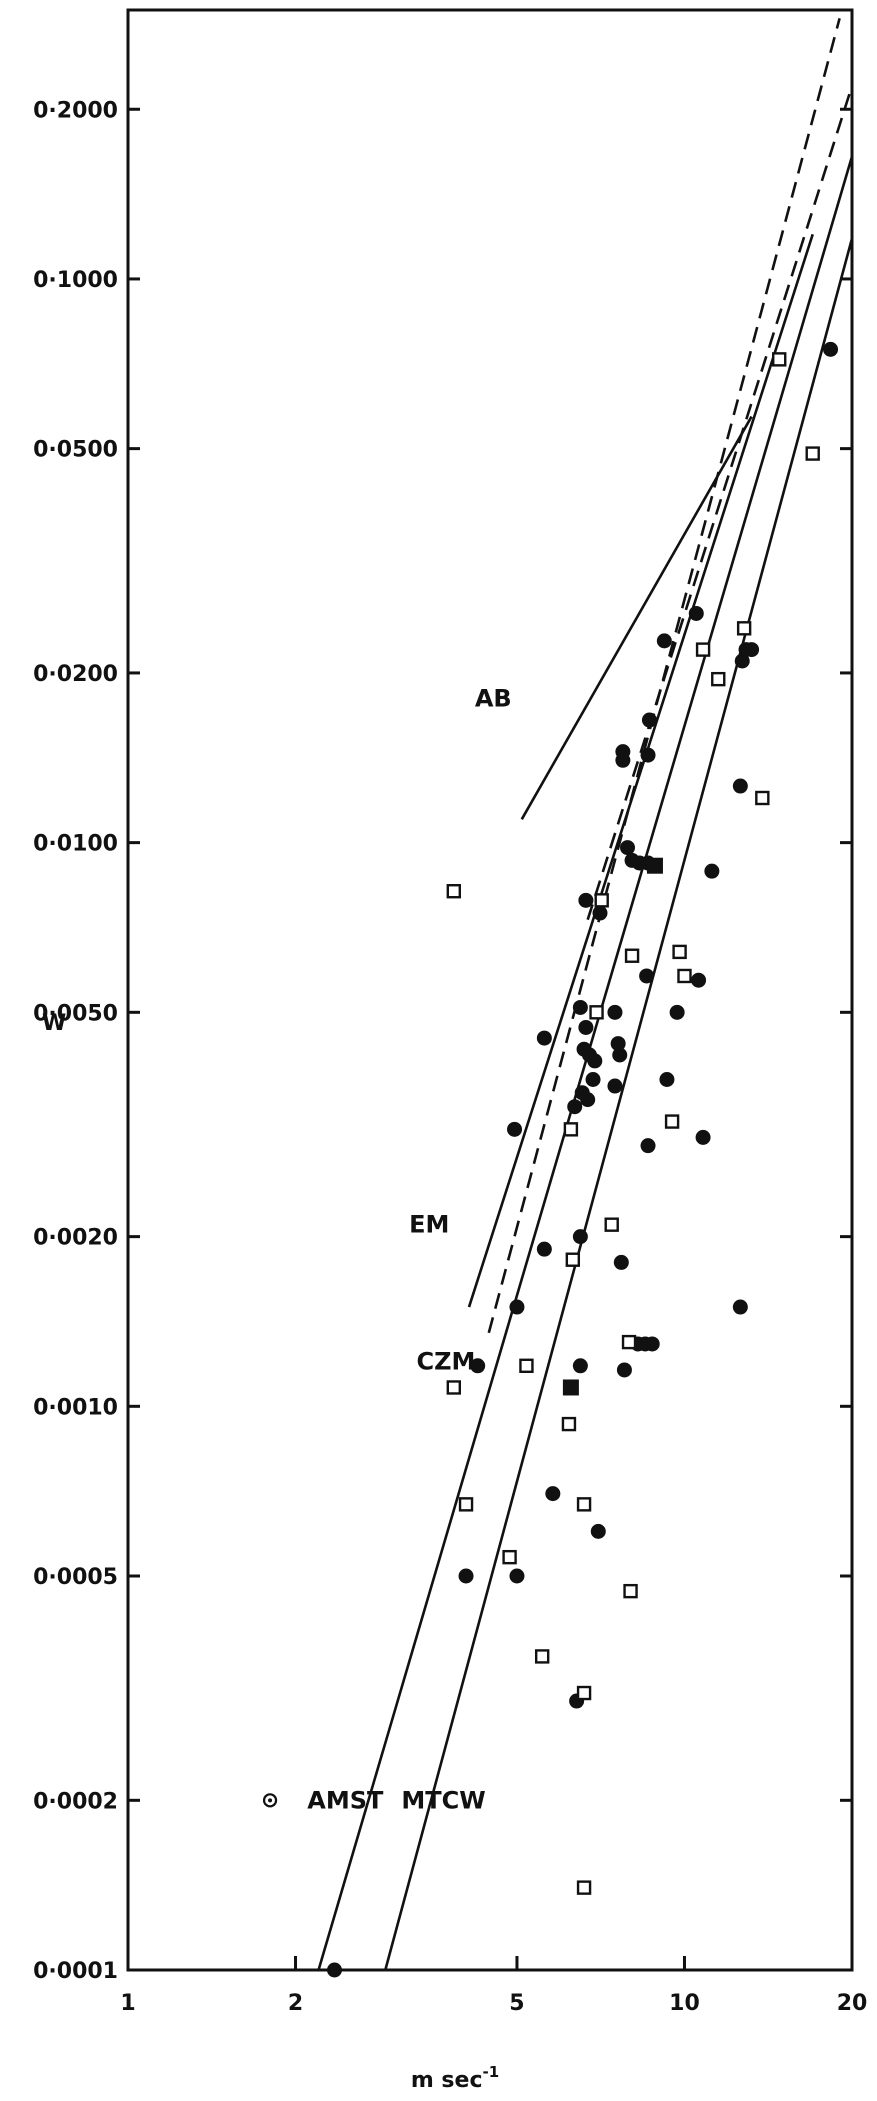 Image resolution: width=877 pixels, height=2101 pixels. I want to click on x-axis-title-superscript: -1, so click(490, 2072).